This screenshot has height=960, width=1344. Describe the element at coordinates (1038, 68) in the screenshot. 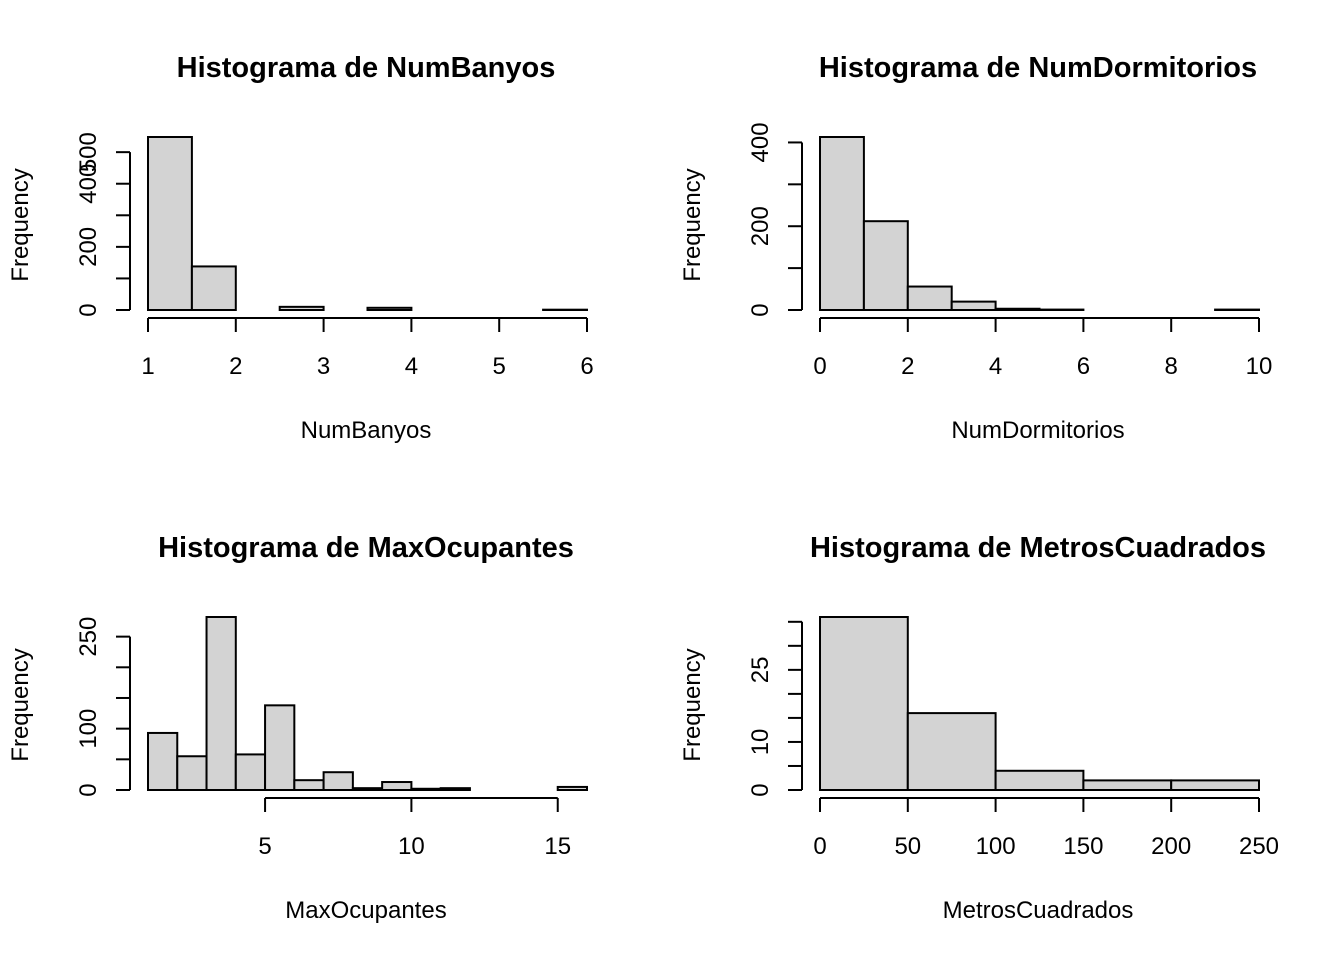

I see `chart-title: Histograma de NumDormitorios` at that location.